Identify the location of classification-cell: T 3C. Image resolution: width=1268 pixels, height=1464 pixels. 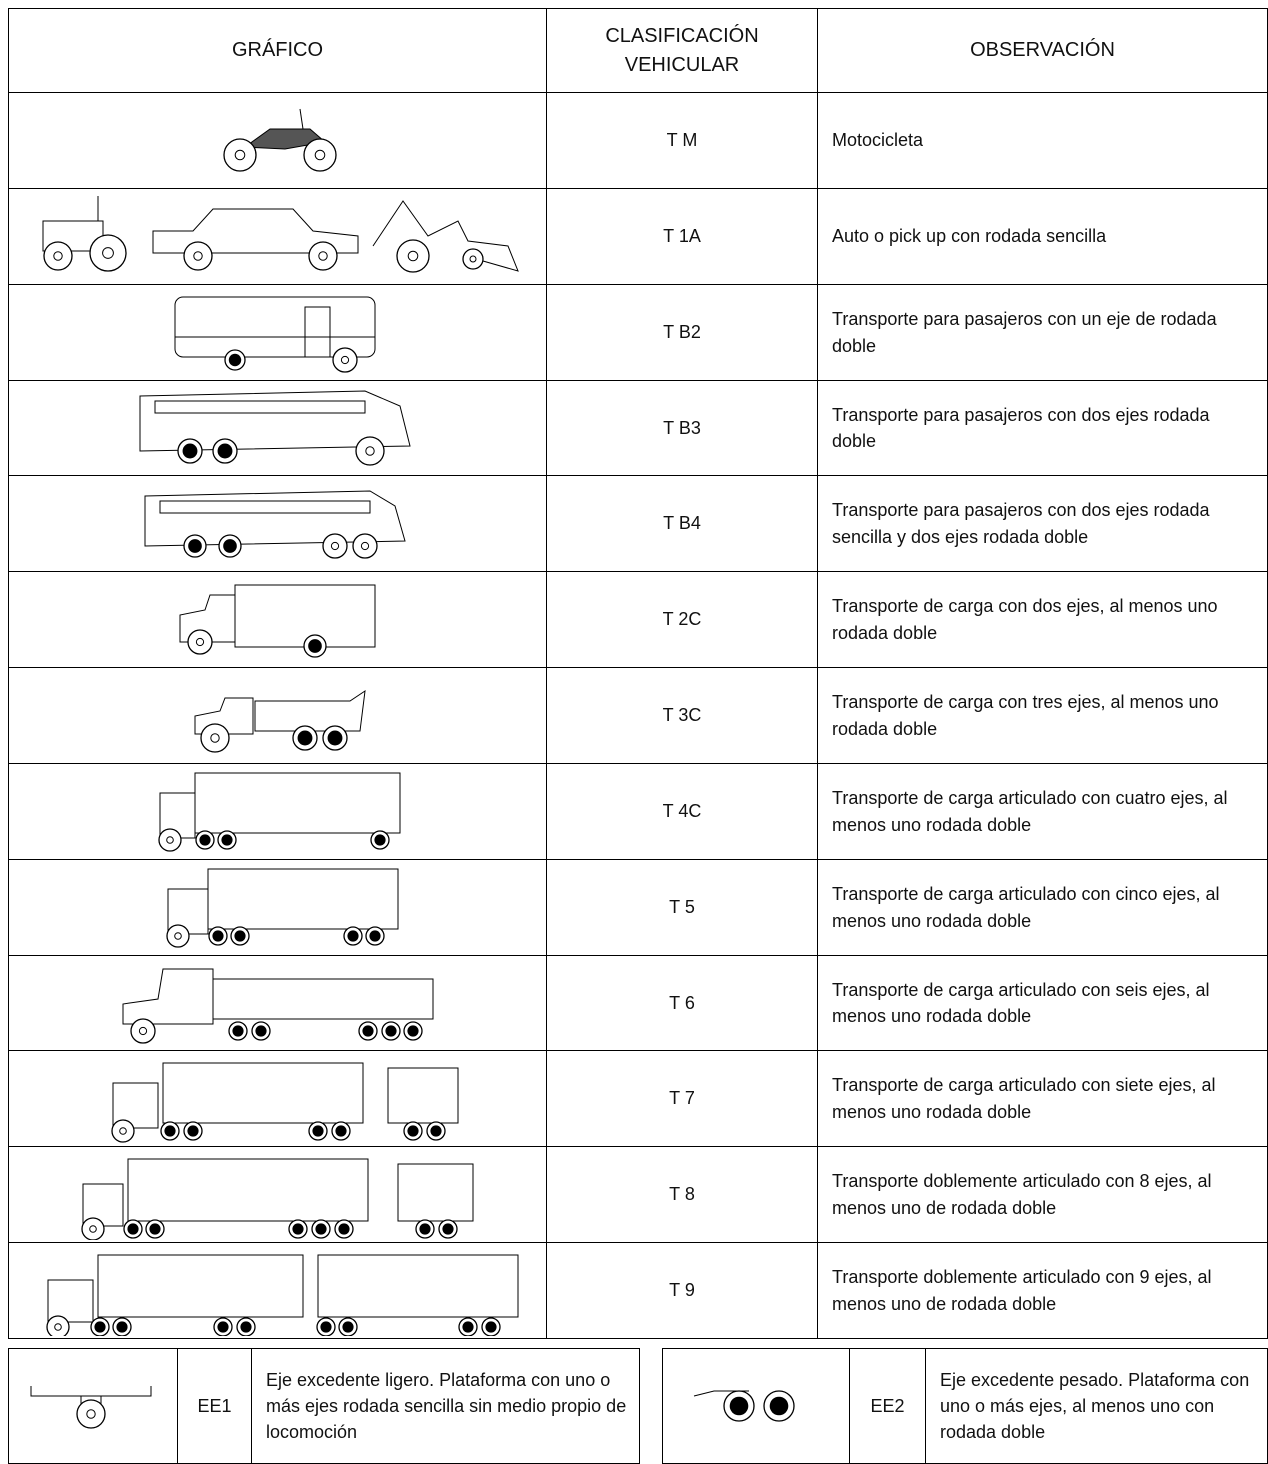
(682, 715).